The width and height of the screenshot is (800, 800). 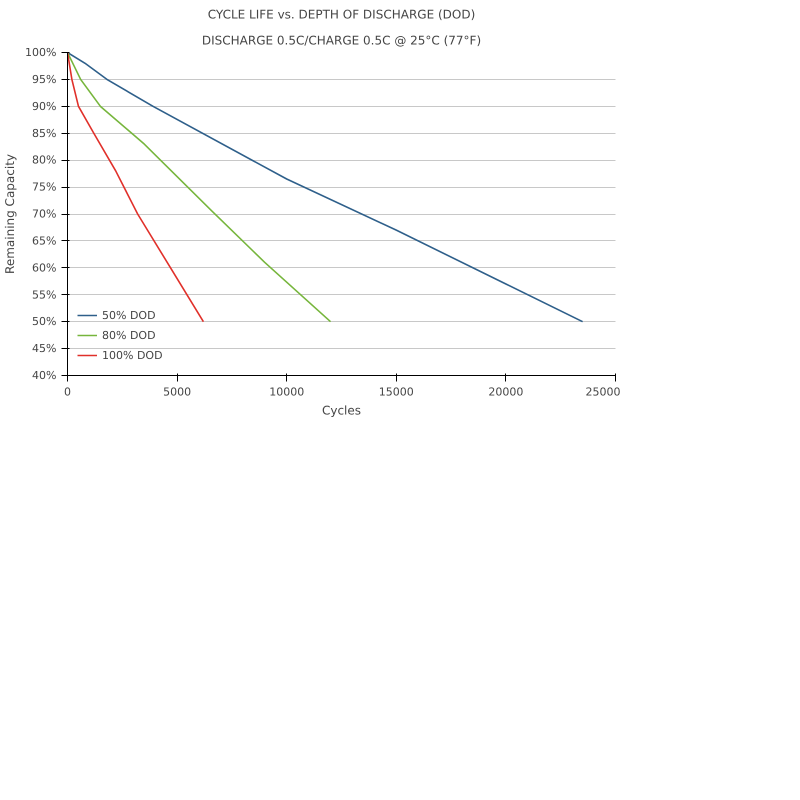 What do you see at coordinates (342, 411) in the screenshot?
I see `x-axis-title: Cycles` at bounding box center [342, 411].